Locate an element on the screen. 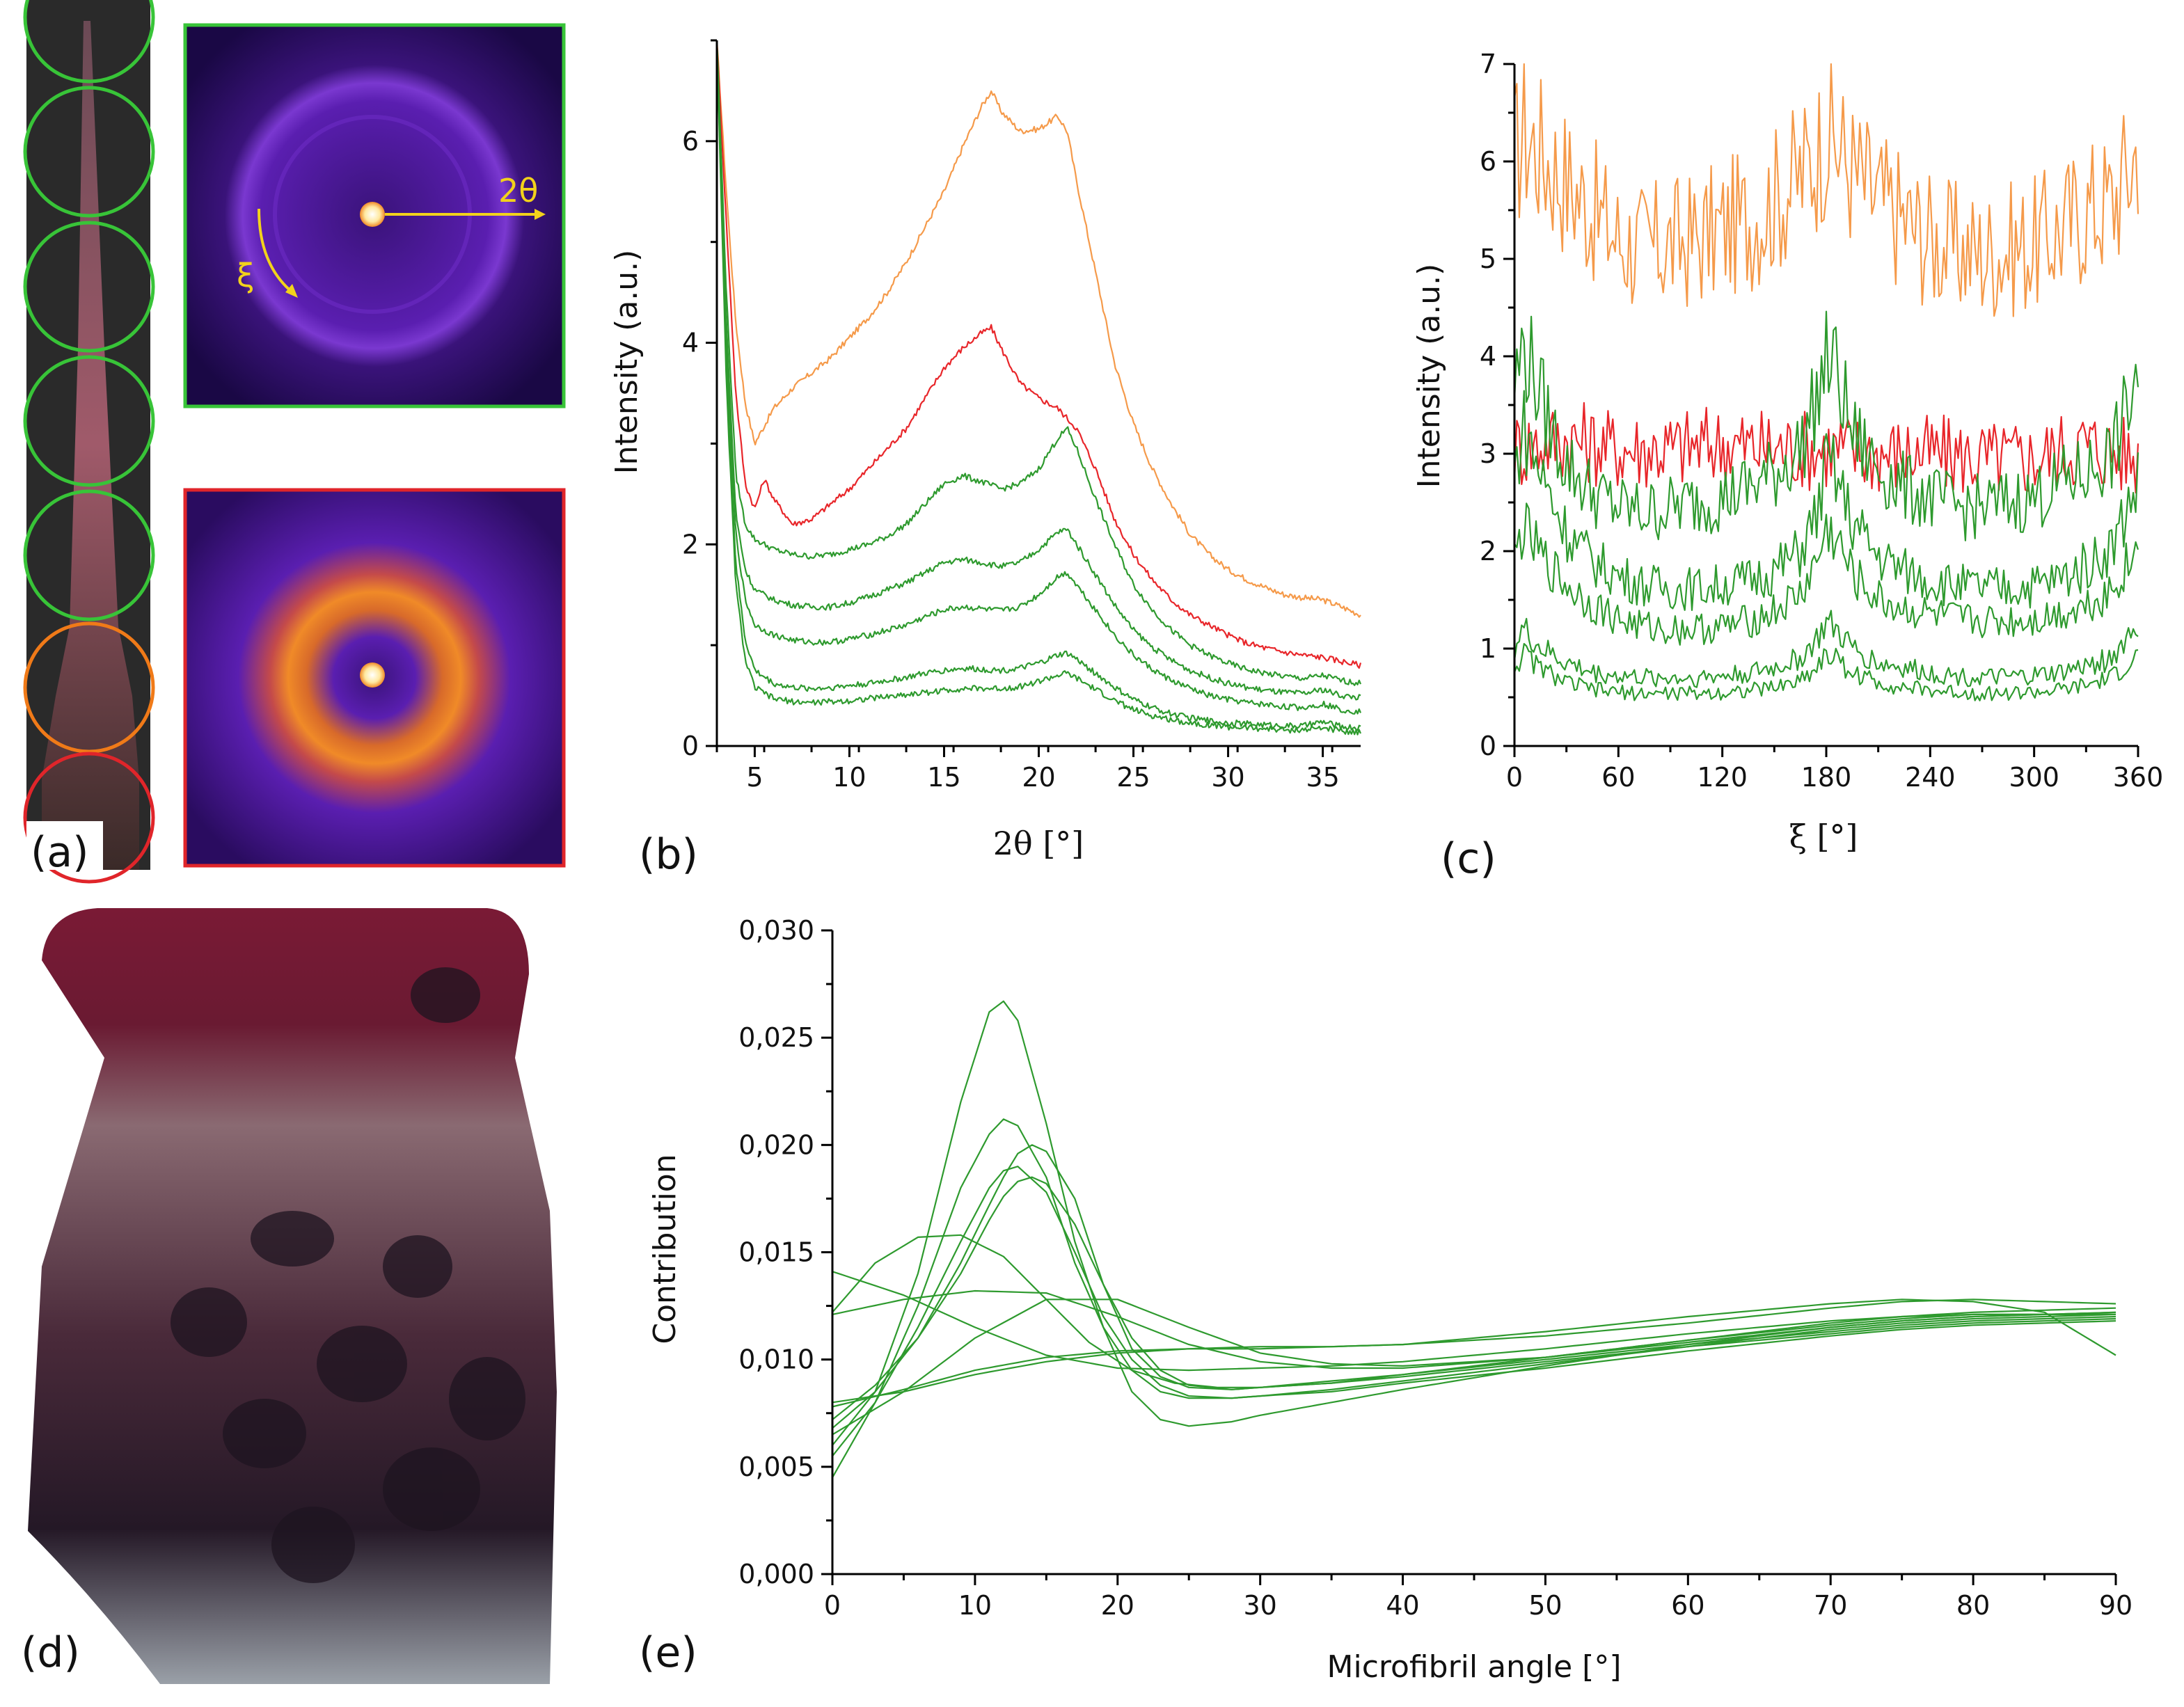 This screenshot has height=1707, width=2184. xi-arc-arrow is located at coordinates (276, 251).